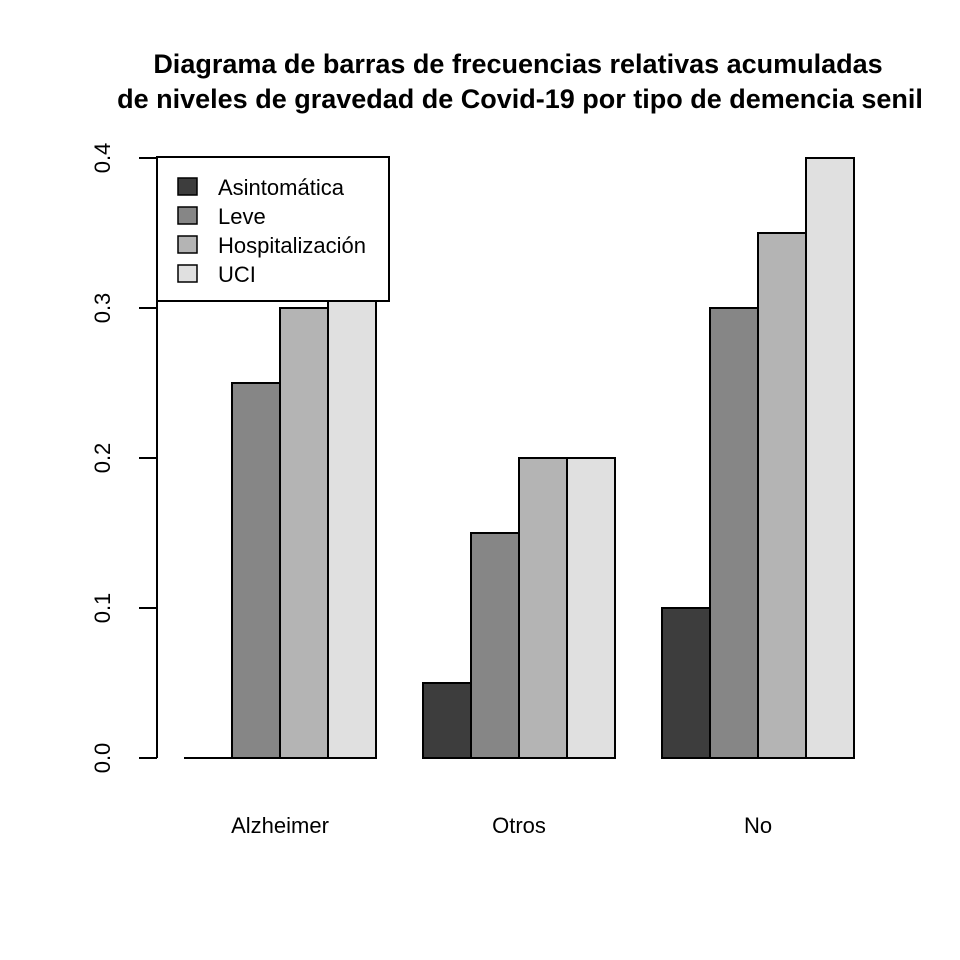 The width and height of the screenshot is (960, 960). I want to click on x-axis-labels: Alzheimer Otros No, so click(501, 825).